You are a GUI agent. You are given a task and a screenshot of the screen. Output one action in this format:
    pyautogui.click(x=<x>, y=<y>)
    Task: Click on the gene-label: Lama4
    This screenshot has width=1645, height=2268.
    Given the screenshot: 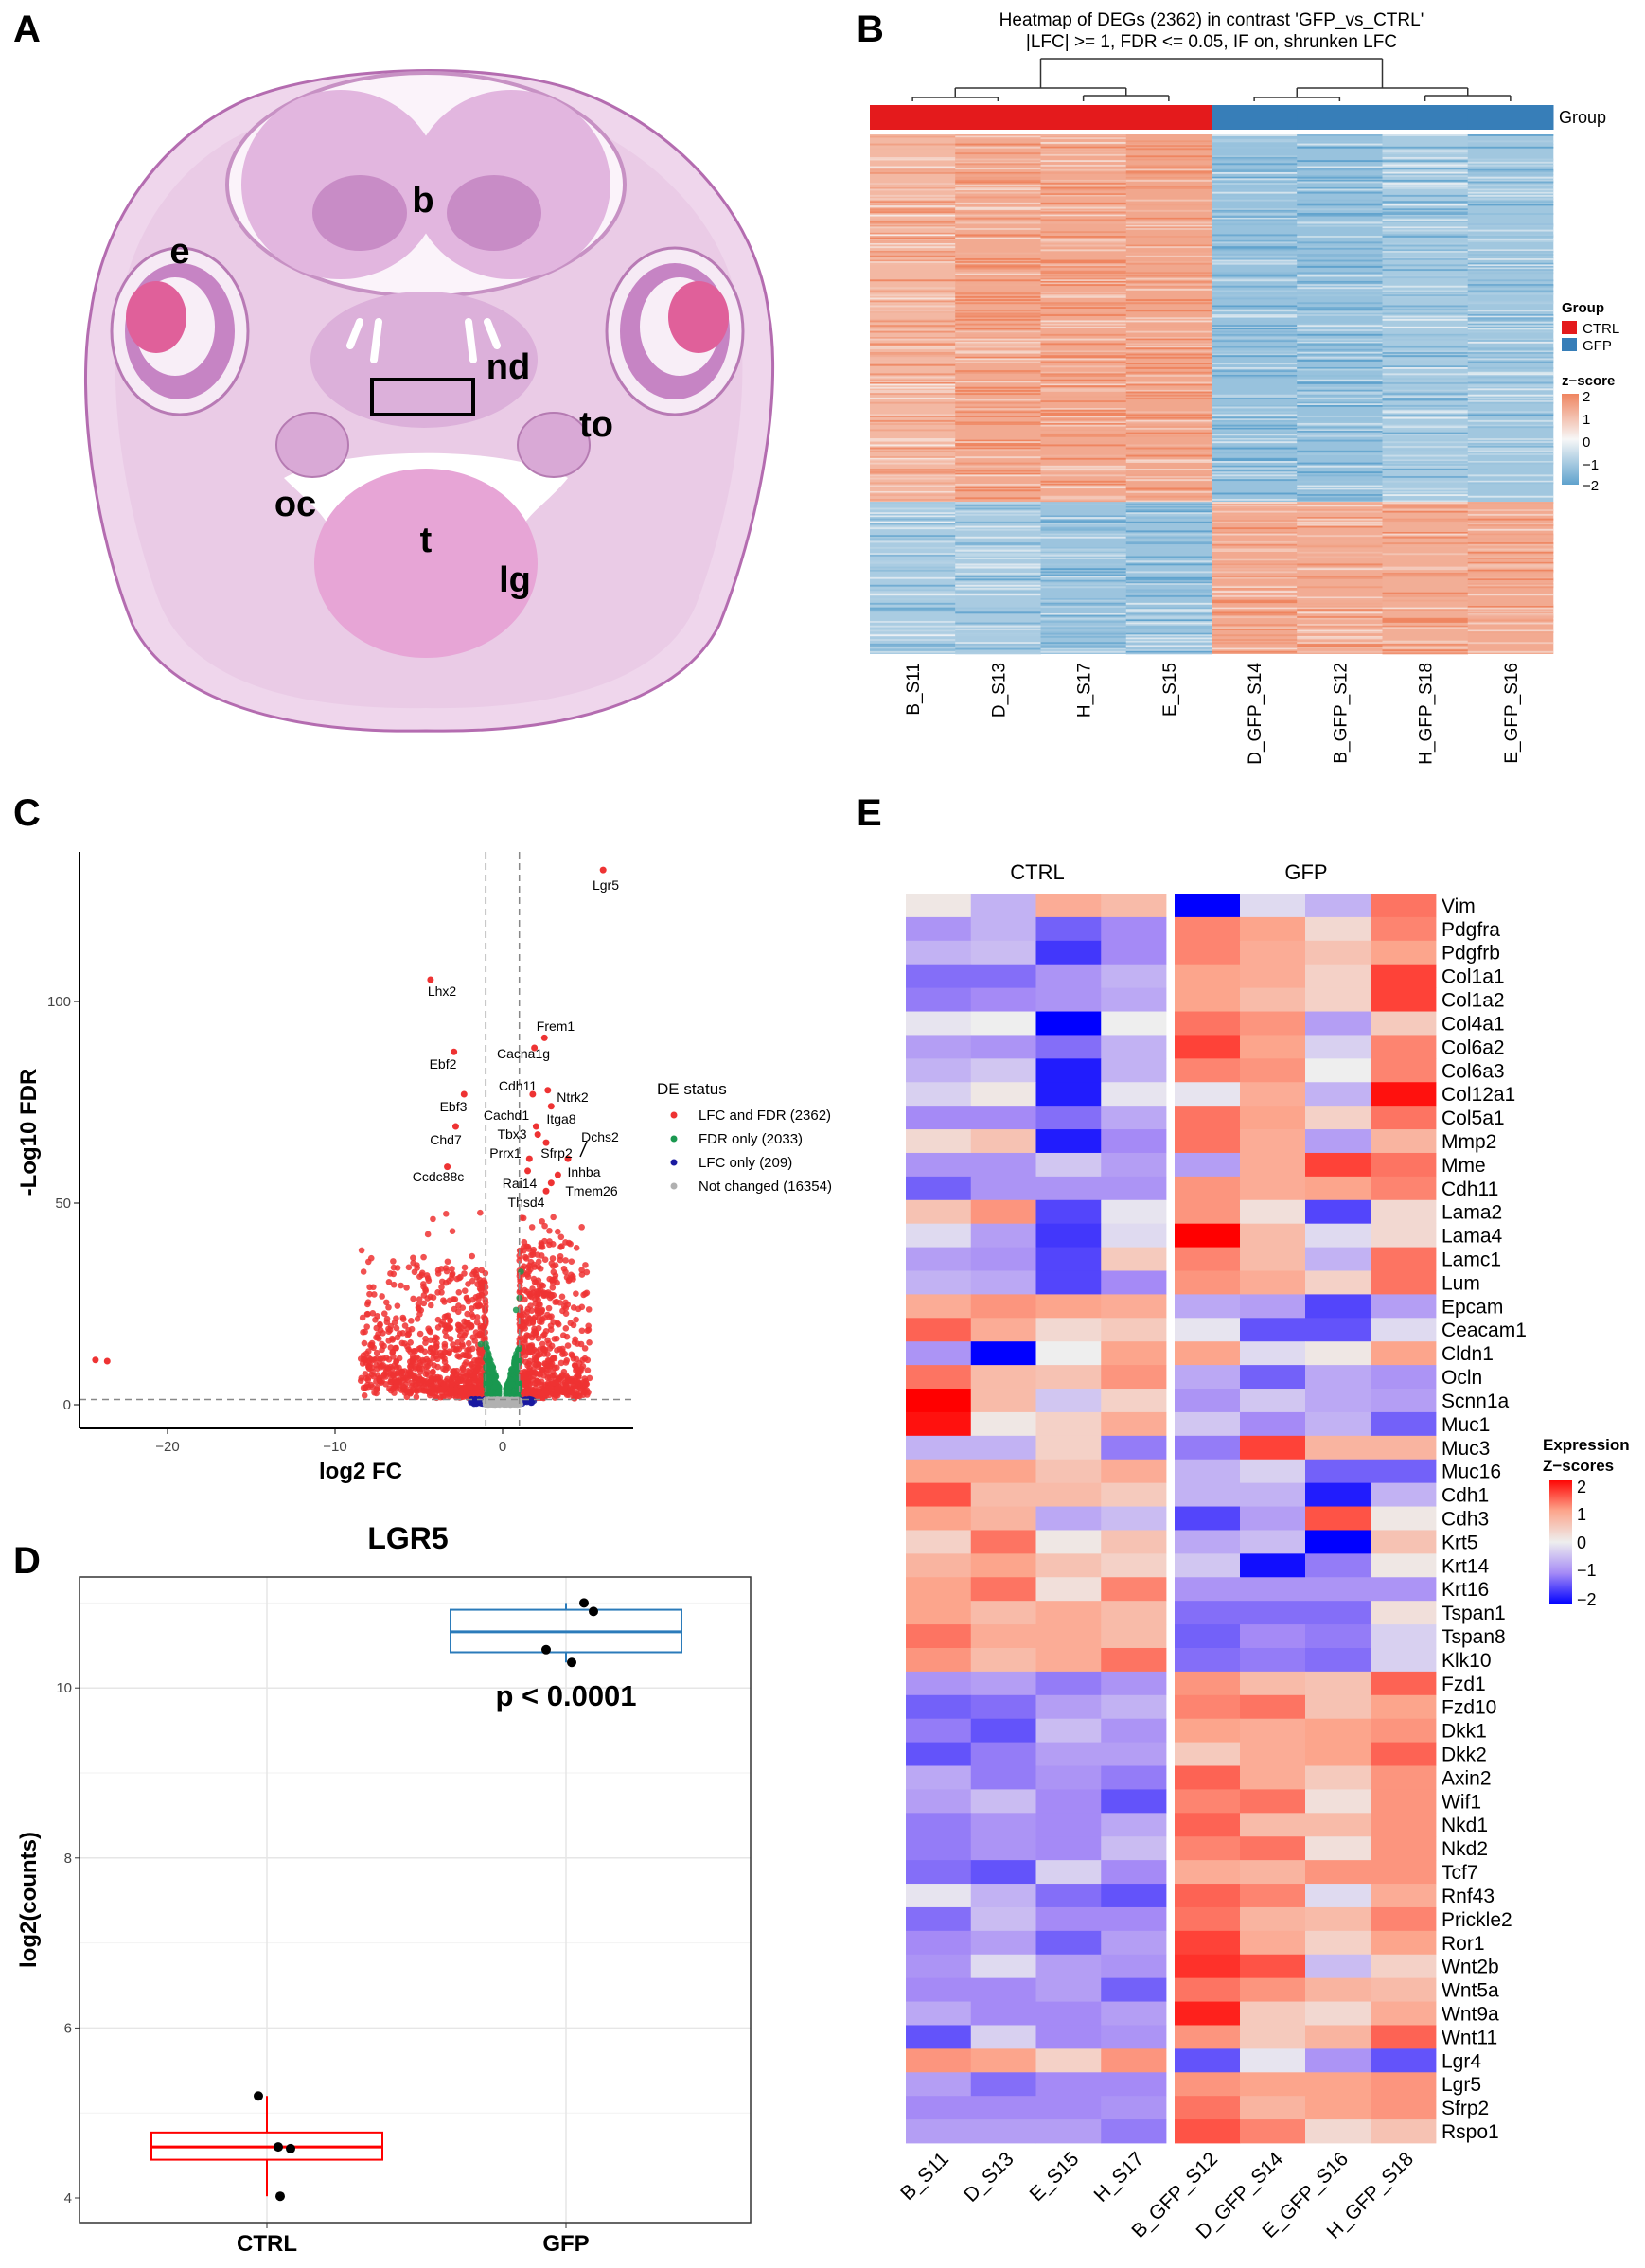 What is the action you would take?
    pyautogui.click(x=1472, y=1237)
    